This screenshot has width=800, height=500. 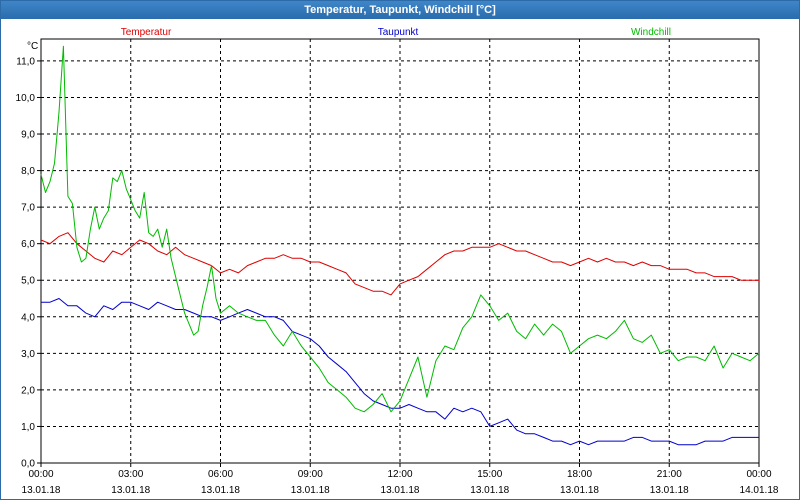 I want to click on y-tick-label: 1,0, so click(x=28, y=427).